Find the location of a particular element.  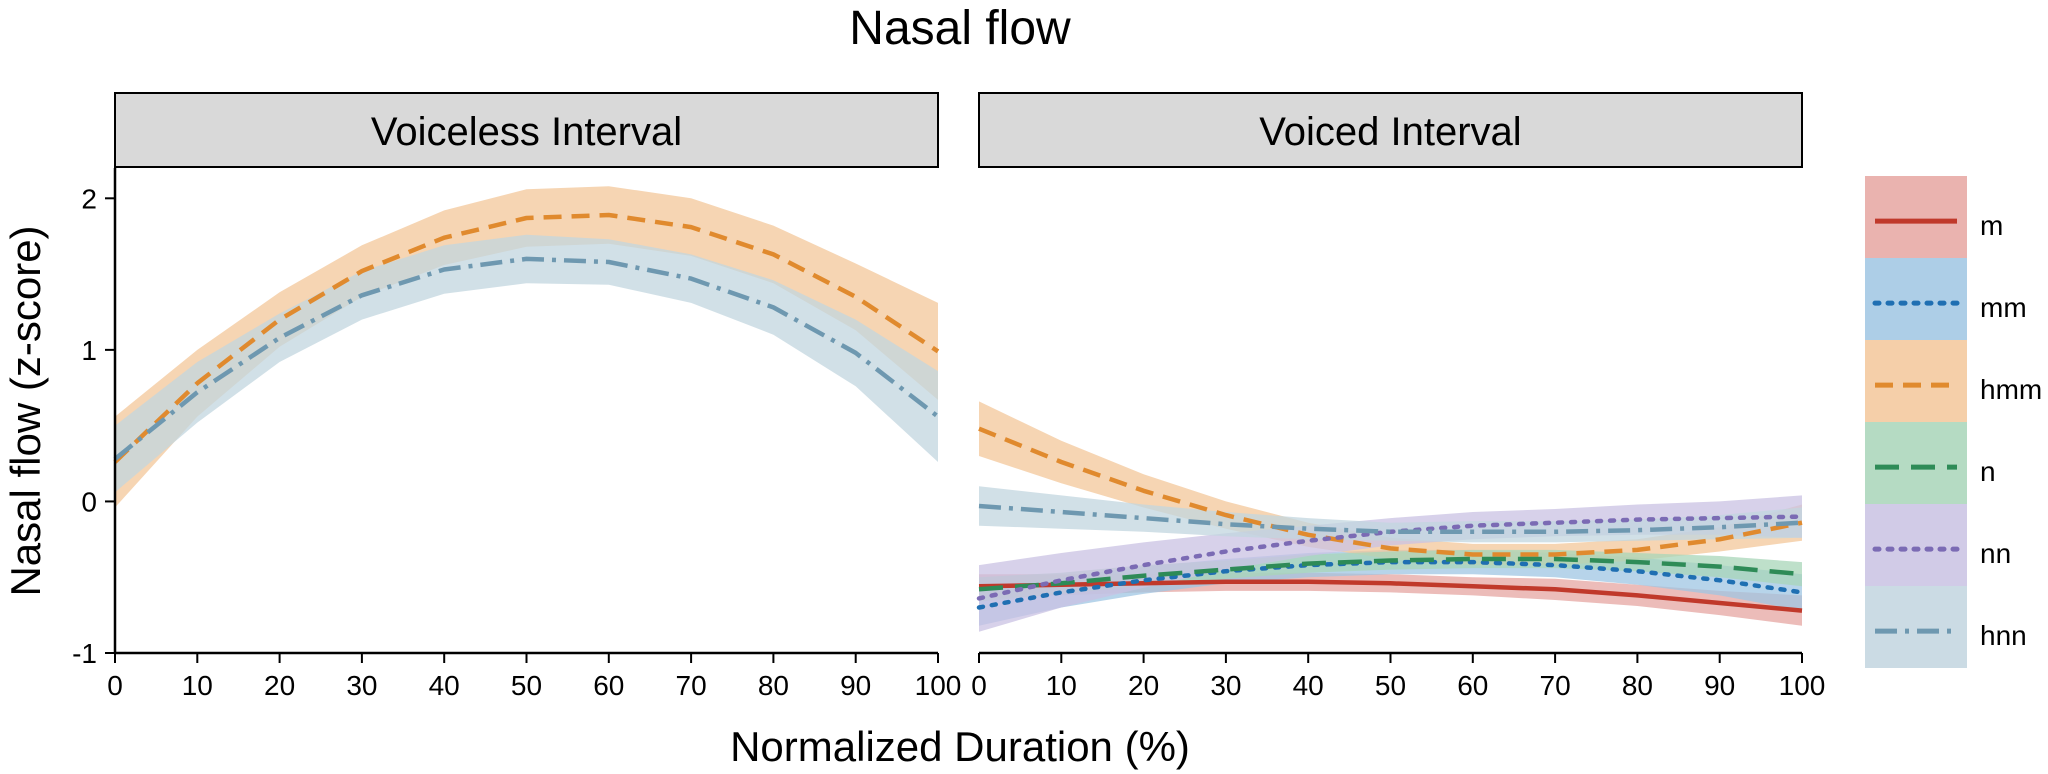

y-tick-label: 0 is located at coordinates (89, 501).